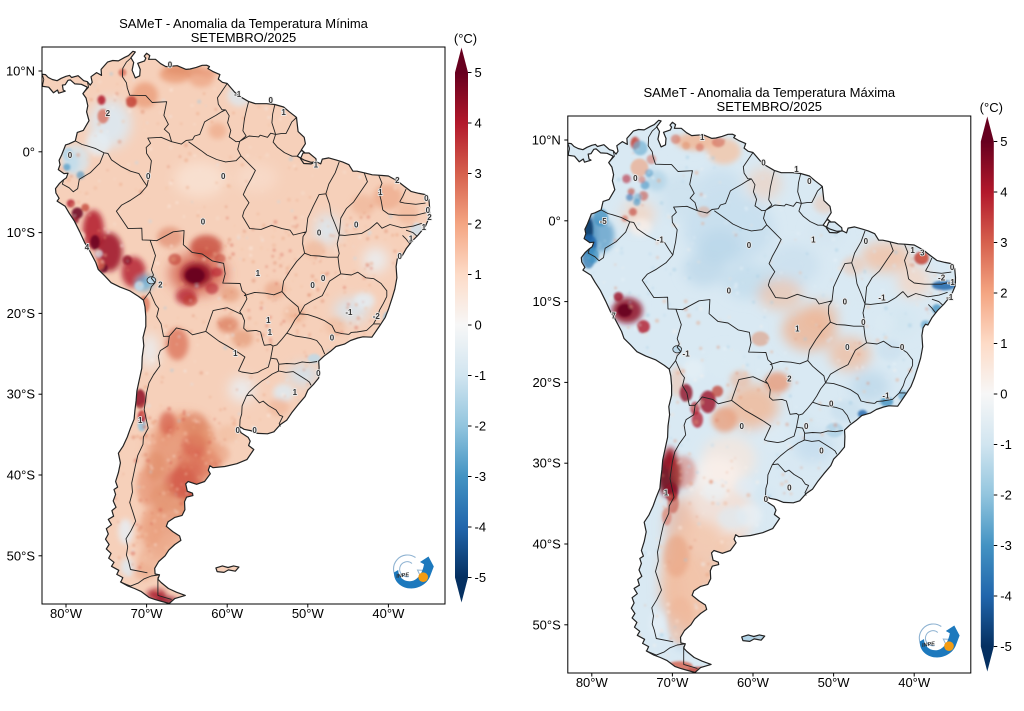  What do you see at coordinates (546, 463) in the screenshot?
I see `svg-text: 30°S` at bounding box center [546, 463].